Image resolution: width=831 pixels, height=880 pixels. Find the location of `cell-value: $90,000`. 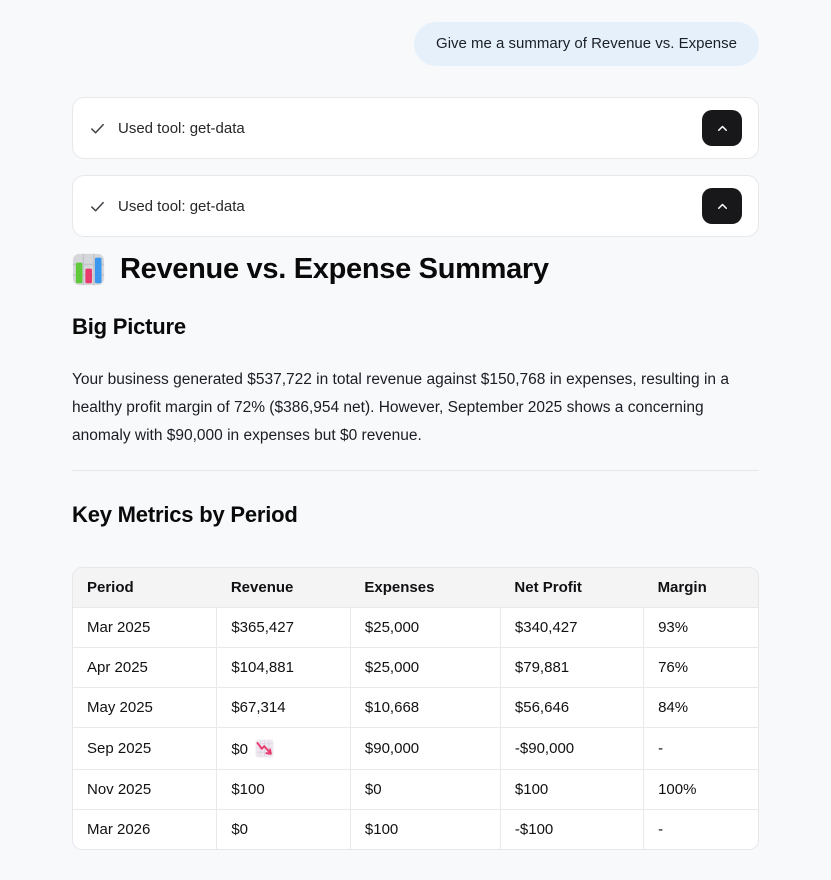

cell-value: $90,000 is located at coordinates (392, 748).